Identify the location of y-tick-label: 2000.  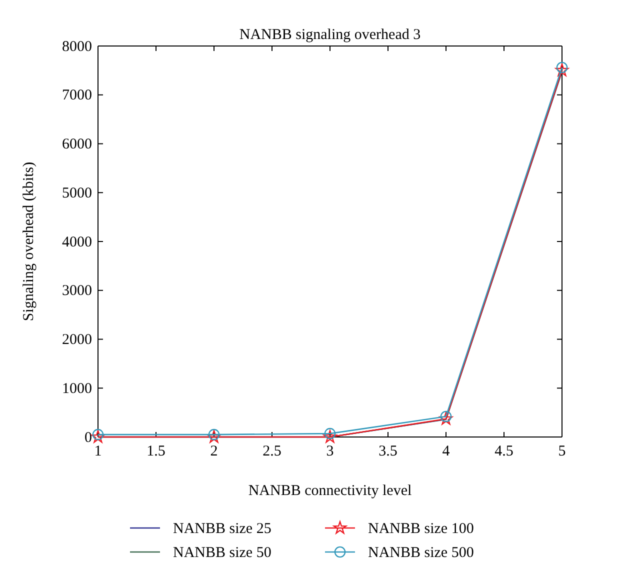
(77, 340).